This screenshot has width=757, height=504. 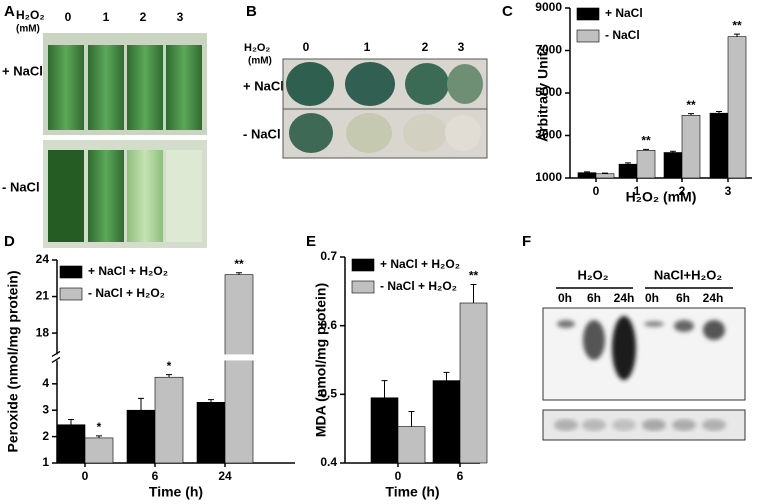 What do you see at coordinates (173, 357) in the screenshot?
I see `axis-break` at bounding box center [173, 357].